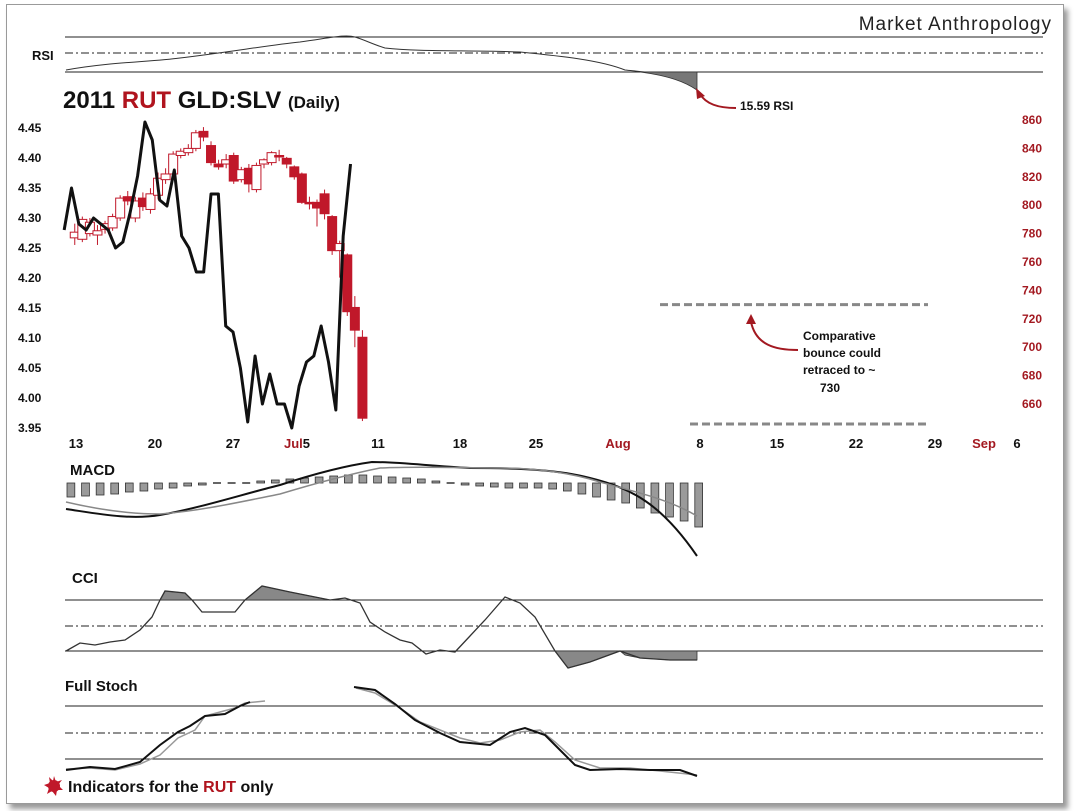  What do you see at coordinates (777, 443) in the screenshot?
I see `x-axis-tick: 15` at bounding box center [777, 443].